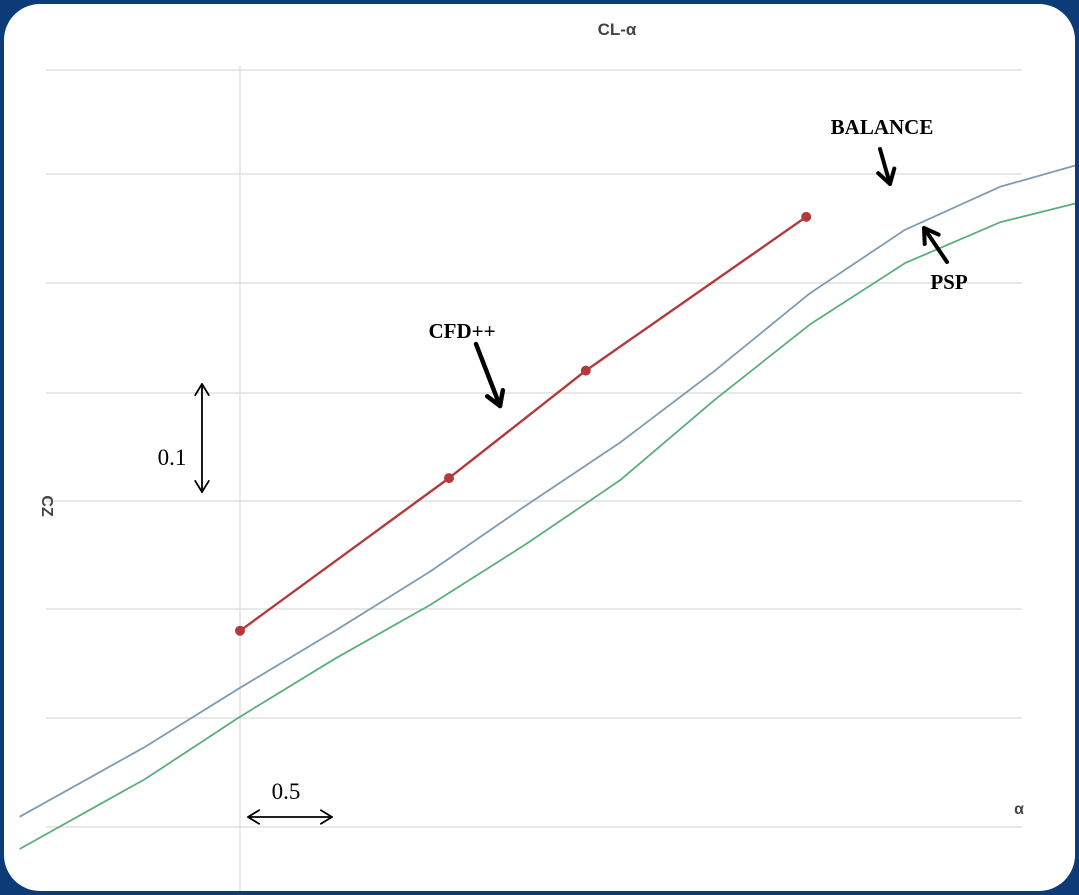  What do you see at coordinates (46, 506) in the screenshot?
I see `y-axis-label: CZ` at bounding box center [46, 506].